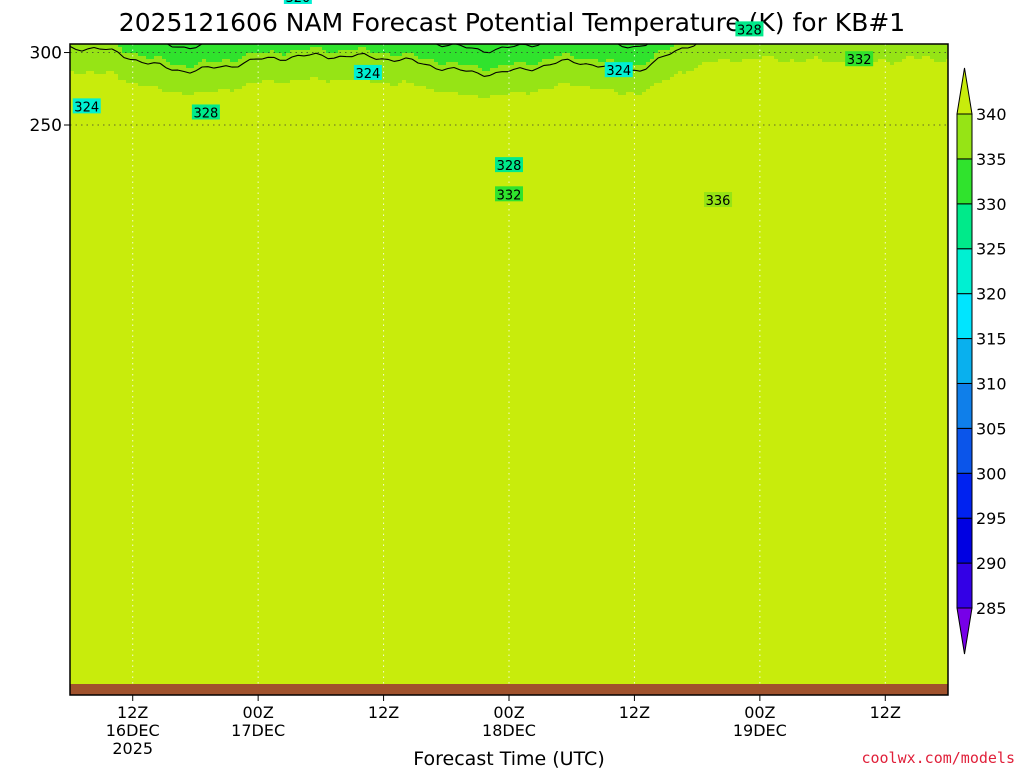 Image resolution: width=1024 pixels, height=768 pixels. Describe the element at coordinates (46, 54) in the screenshot. I see `y-tick-label: 300` at that location.